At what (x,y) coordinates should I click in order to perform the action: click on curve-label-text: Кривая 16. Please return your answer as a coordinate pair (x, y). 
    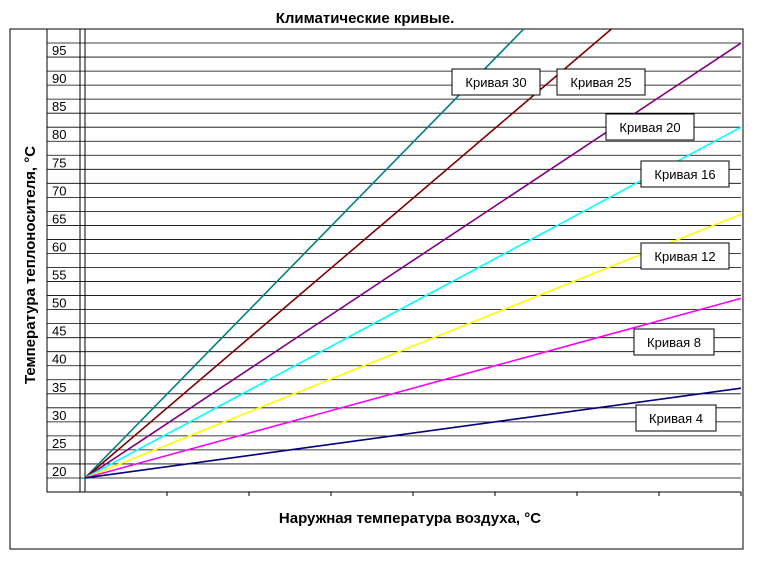
    Looking at the image, I should click on (684, 174).